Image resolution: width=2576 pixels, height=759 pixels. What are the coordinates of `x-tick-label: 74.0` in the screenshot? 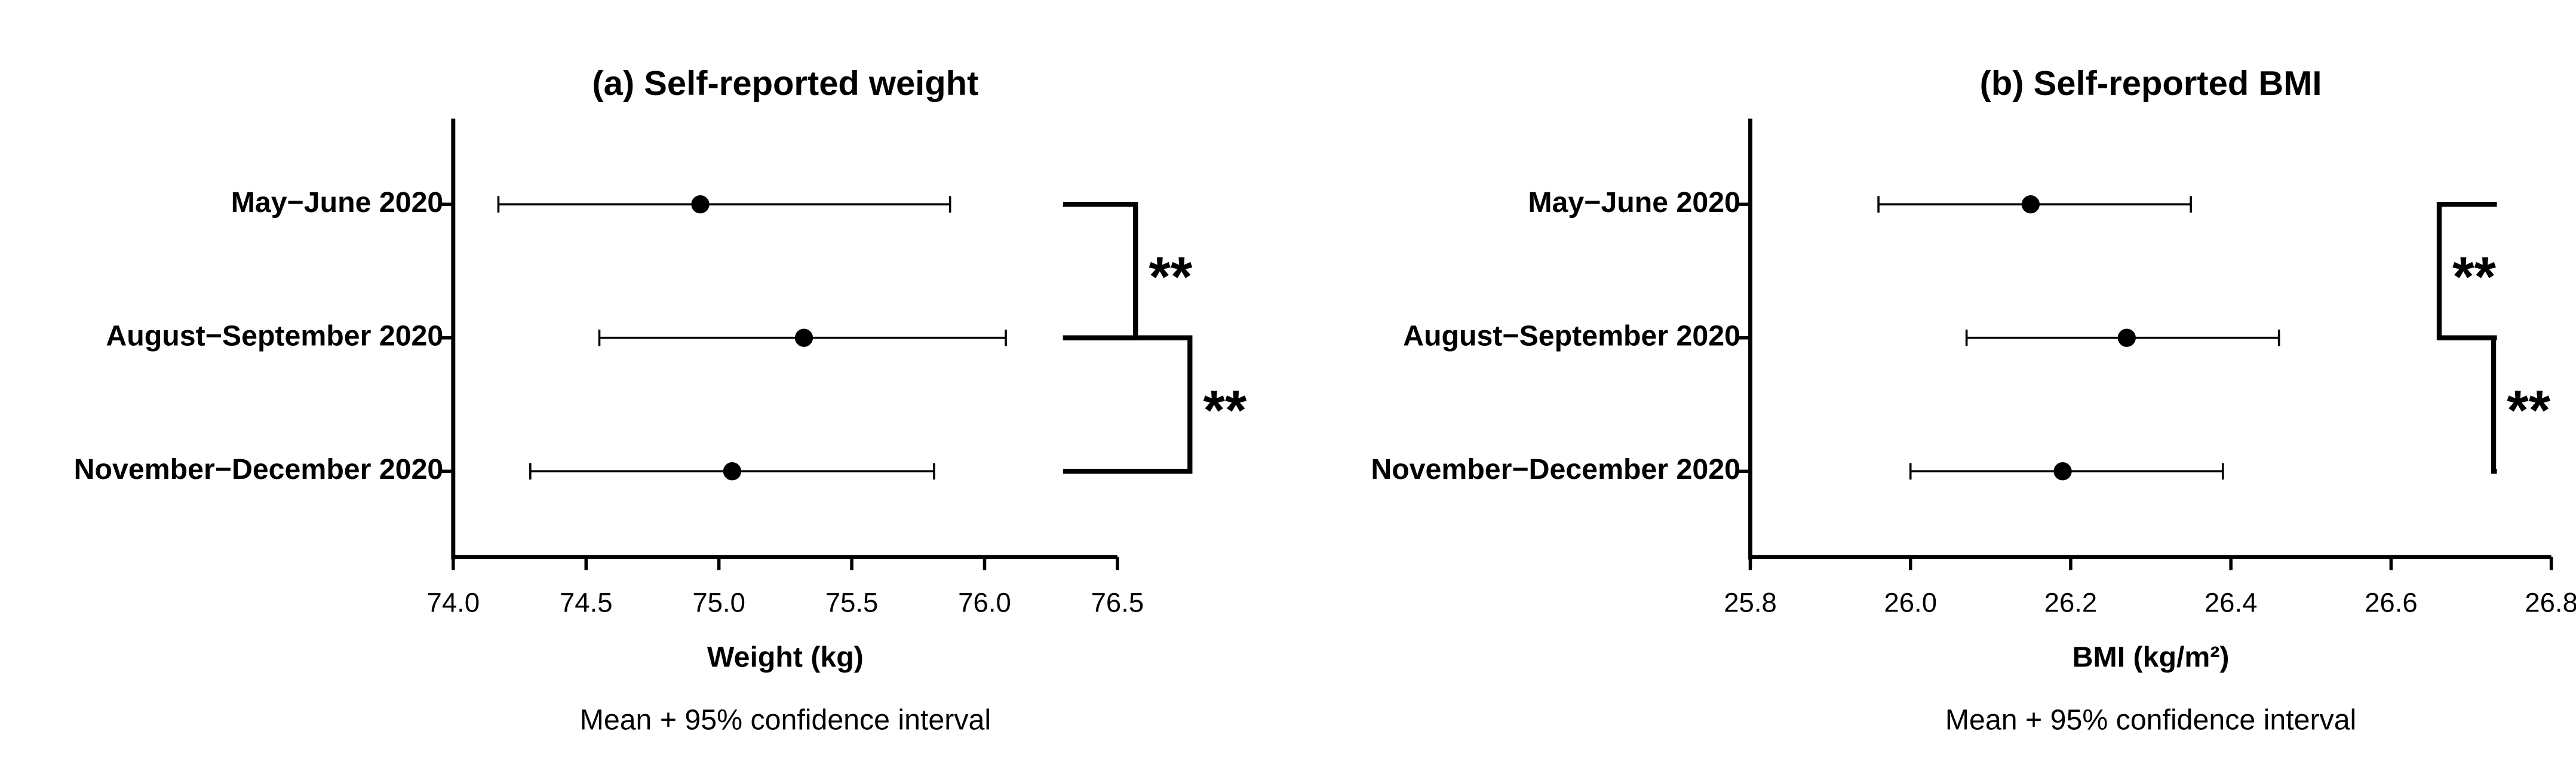 It's located at (454, 603).